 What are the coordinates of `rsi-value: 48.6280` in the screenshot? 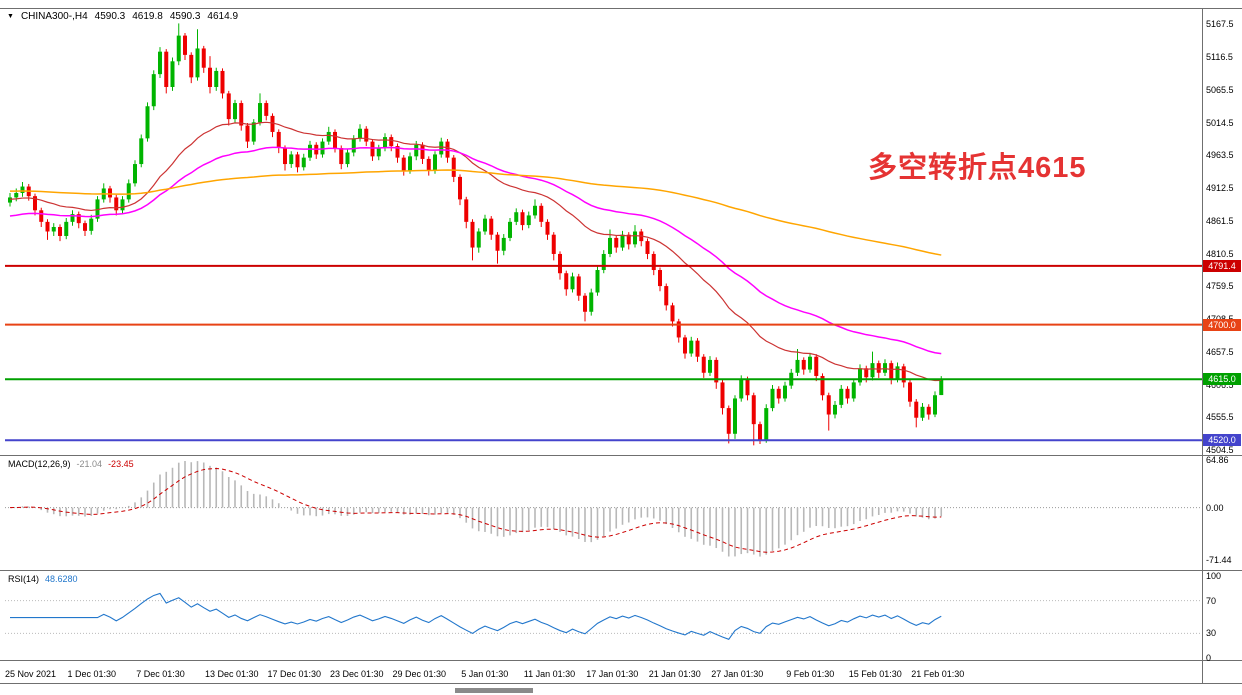 It's located at (61, 579).